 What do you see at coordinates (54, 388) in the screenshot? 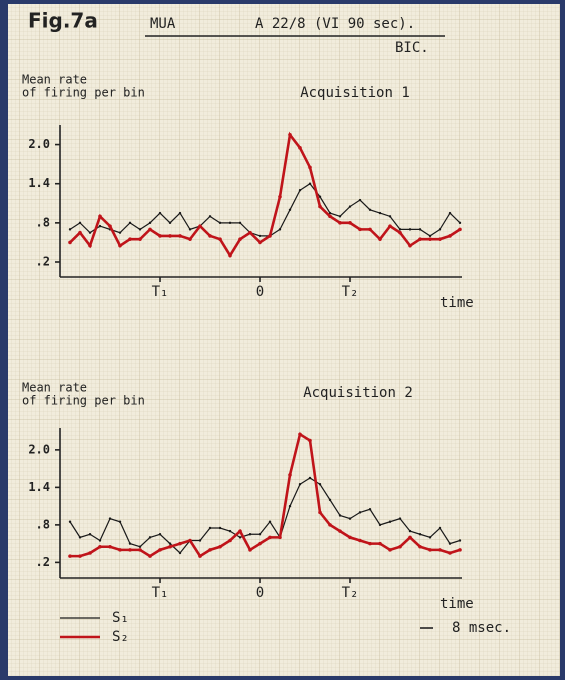
I see `y-axis-label: Mean rate` at bounding box center [54, 388].